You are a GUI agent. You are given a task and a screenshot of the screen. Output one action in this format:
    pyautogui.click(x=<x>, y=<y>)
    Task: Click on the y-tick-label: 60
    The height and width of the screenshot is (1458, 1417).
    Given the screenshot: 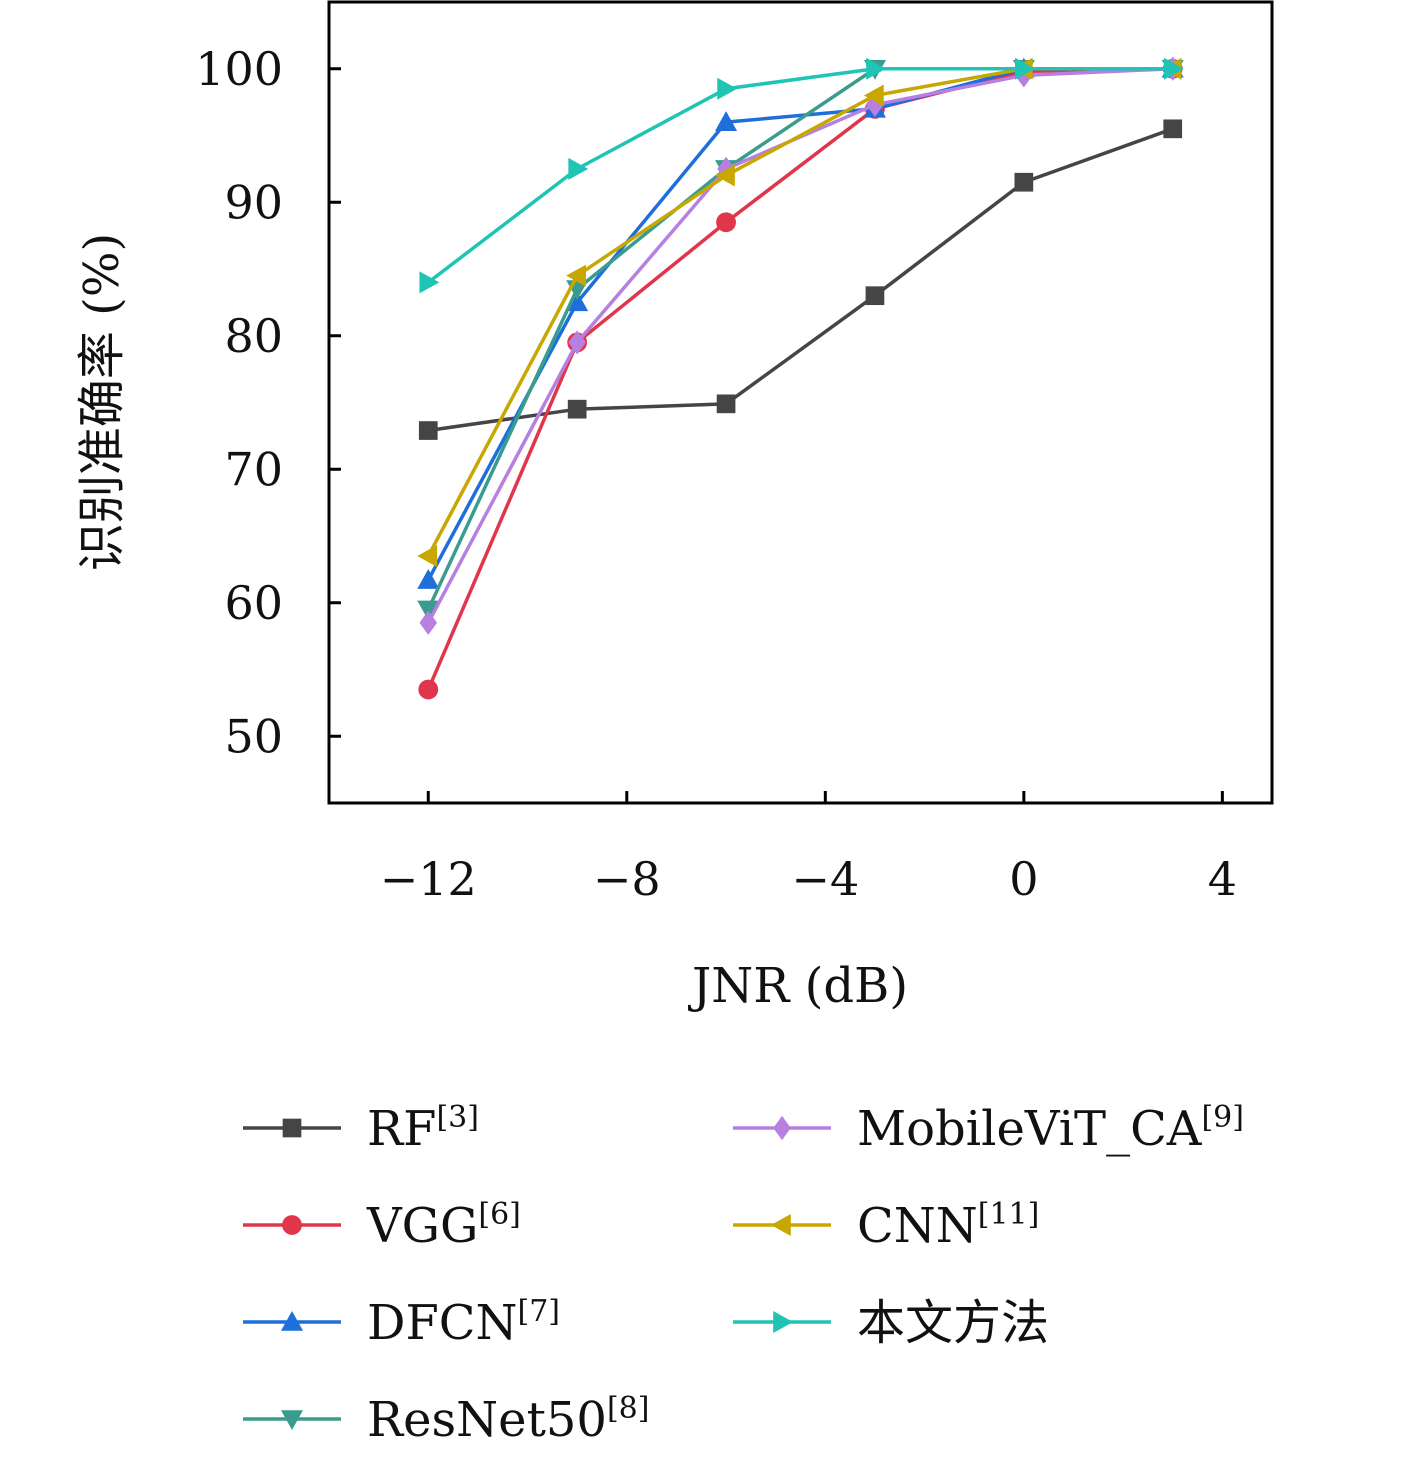 What is the action you would take?
    pyautogui.click(x=253, y=603)
    